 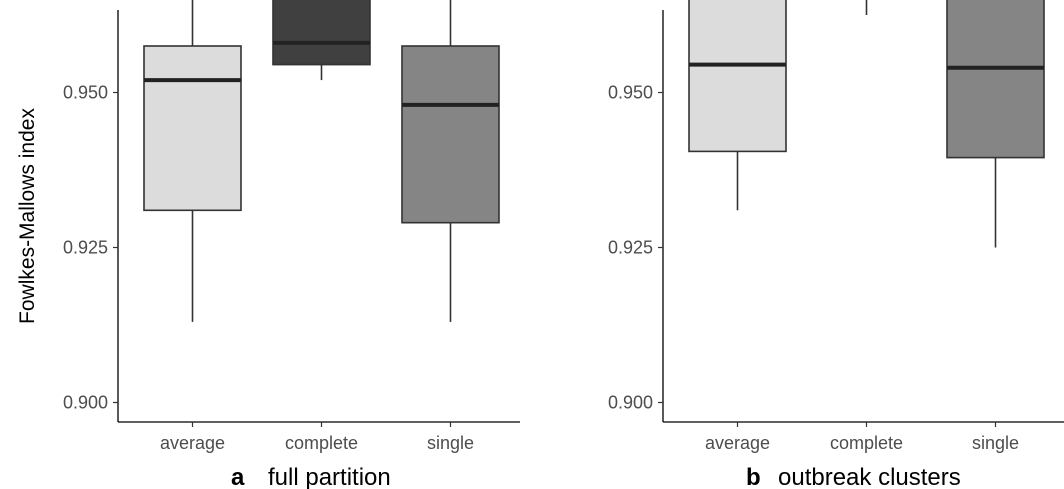 What do you see at coordinates (321, 33) in the screenshot?
I see `box-complete` at bounding box center [321, 33].